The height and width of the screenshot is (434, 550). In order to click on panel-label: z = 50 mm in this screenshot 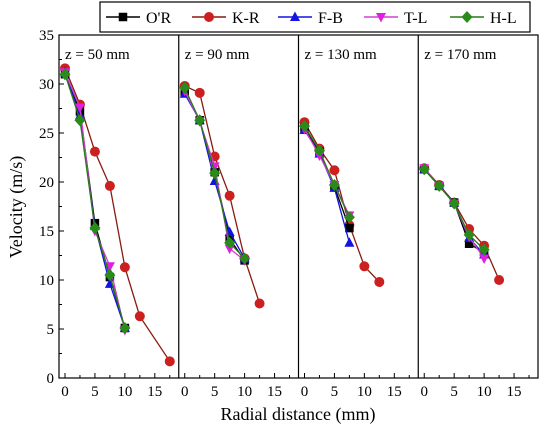, I will do `click(97, 55)`.